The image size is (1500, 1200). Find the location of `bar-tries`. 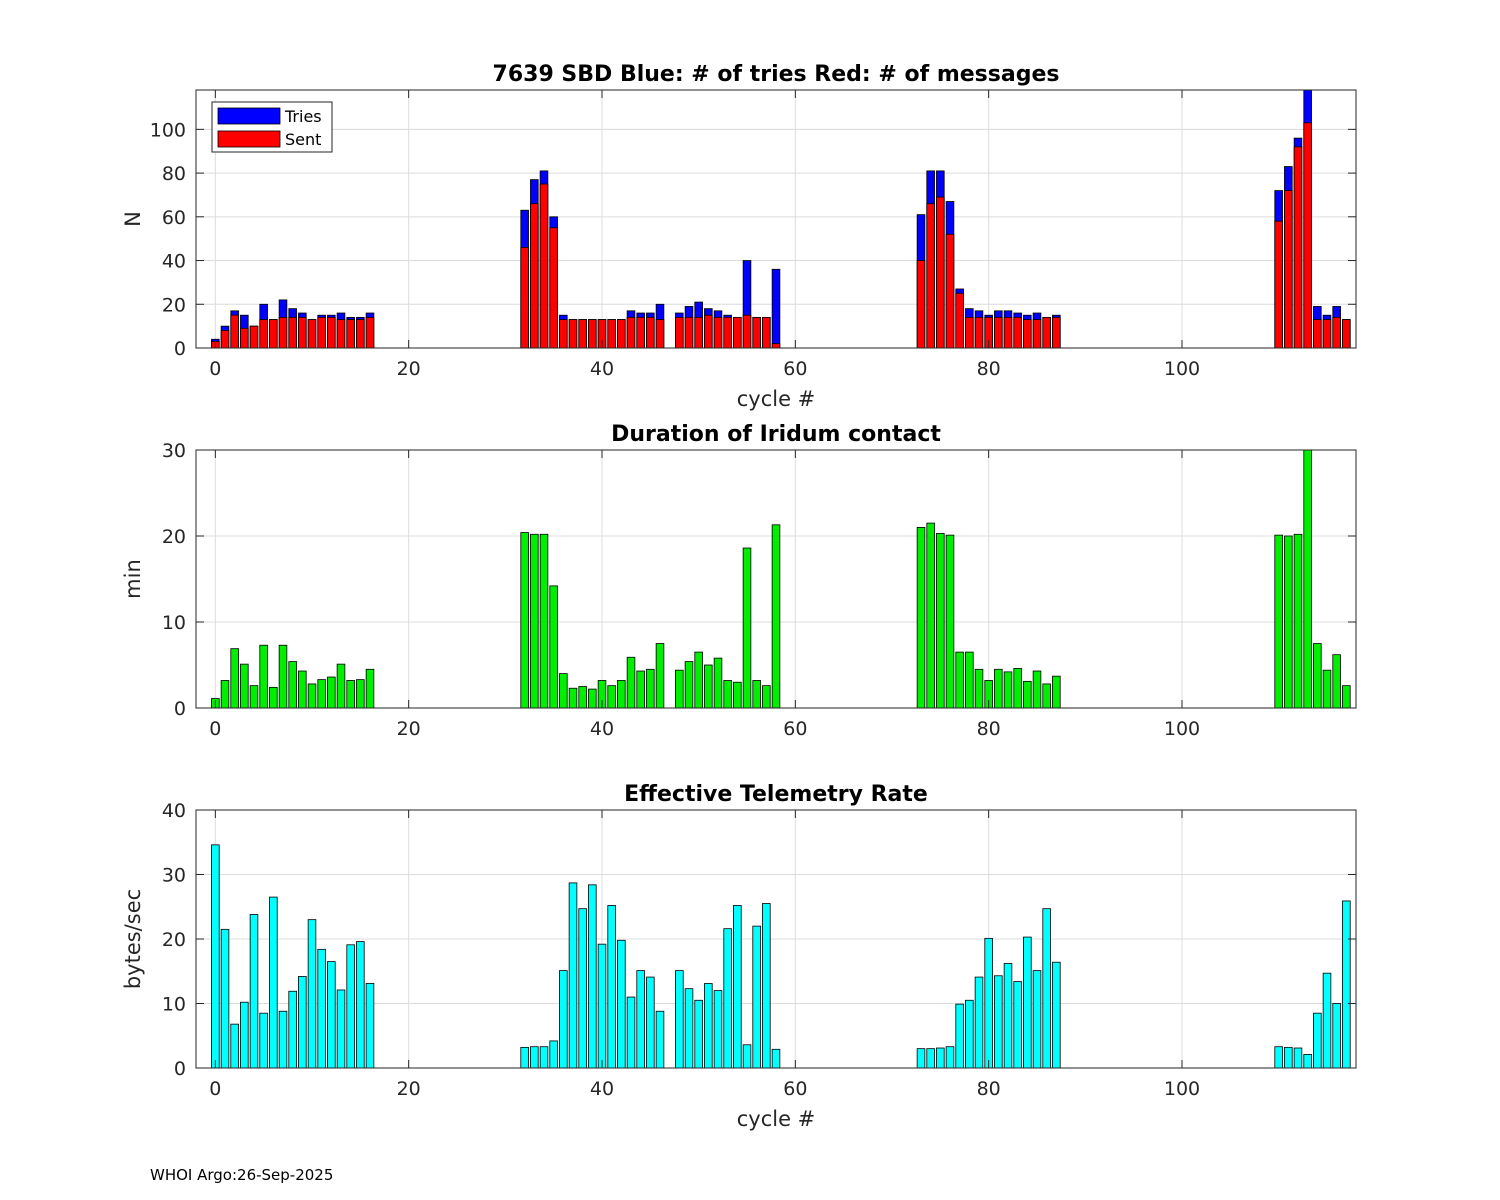

bar-tries is located at coordinates (776, 308).